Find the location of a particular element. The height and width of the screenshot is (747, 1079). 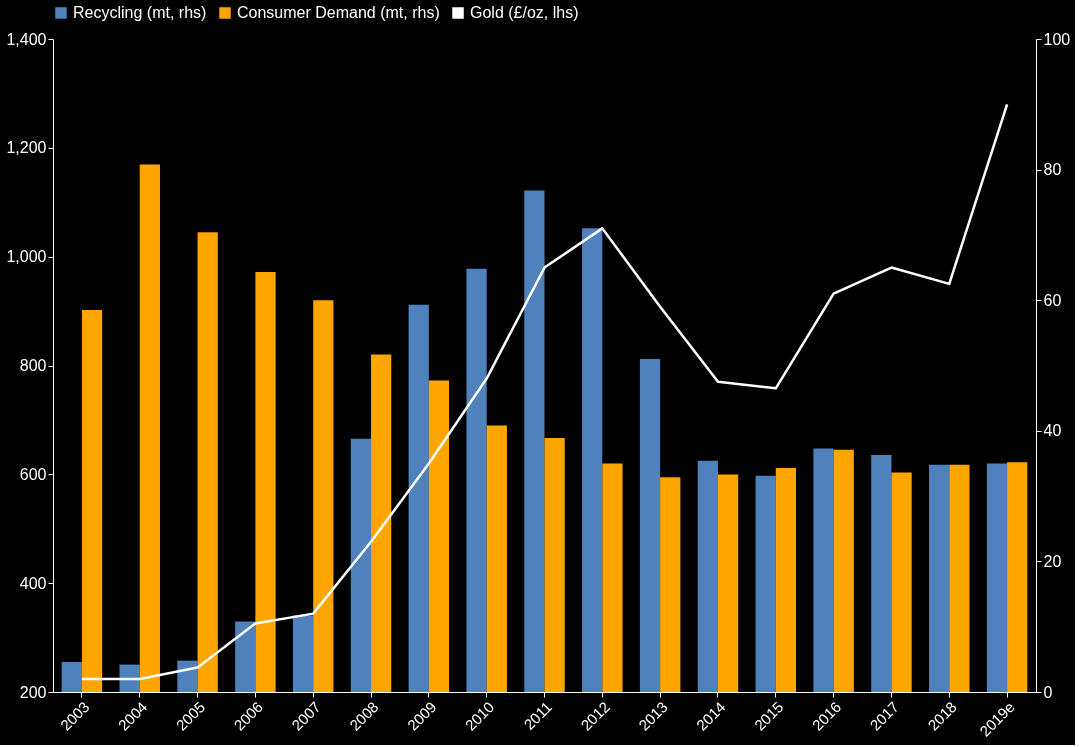

y2-tick-label: 0 is located at coordinates (1048, 692).